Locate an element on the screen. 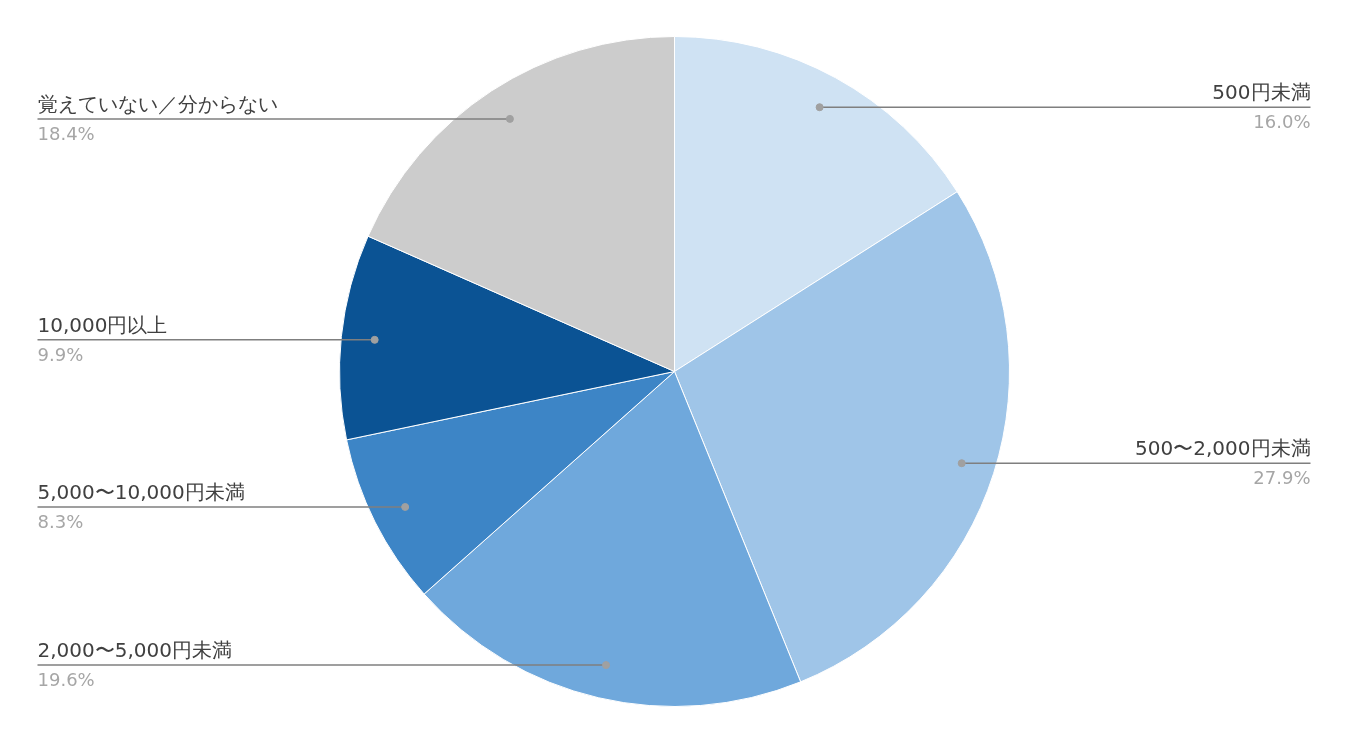  data-label: 18.4% is located at coordinates (66, 133).